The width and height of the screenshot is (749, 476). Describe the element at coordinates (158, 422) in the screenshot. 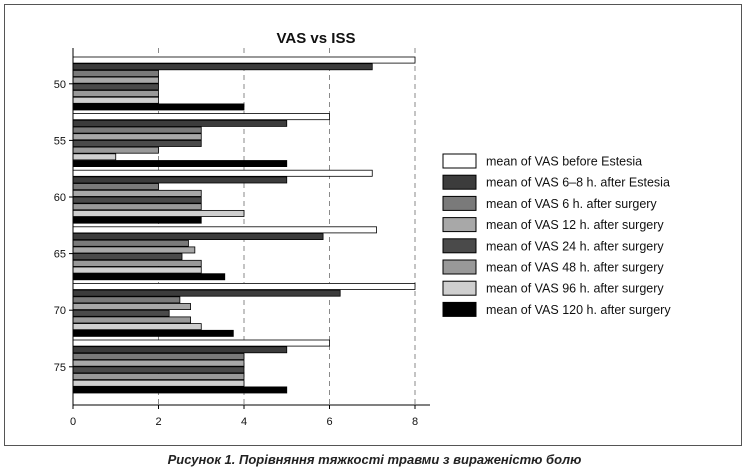

I see `x-tick-label-2: 2` at that location.